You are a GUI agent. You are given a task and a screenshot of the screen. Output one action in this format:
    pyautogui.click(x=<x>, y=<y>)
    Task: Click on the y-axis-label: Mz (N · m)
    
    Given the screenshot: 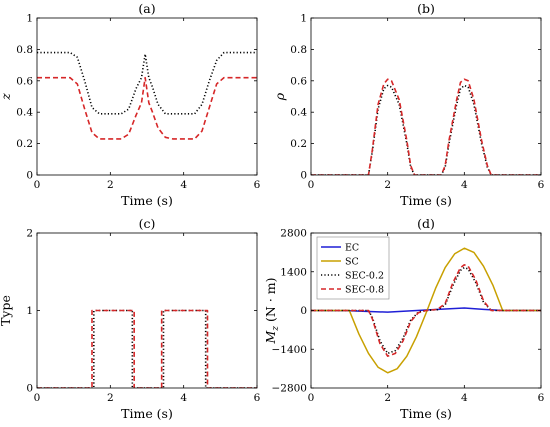 What is the action you would take?
    pyautogui.click(x=272, y=311)
    